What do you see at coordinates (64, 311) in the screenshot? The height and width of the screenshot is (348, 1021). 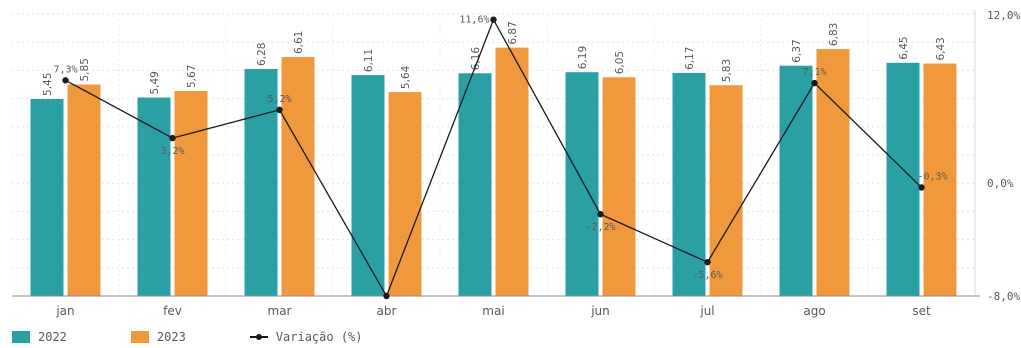 I see `x-tick-jan: jan` at bounding box center [64, 311].